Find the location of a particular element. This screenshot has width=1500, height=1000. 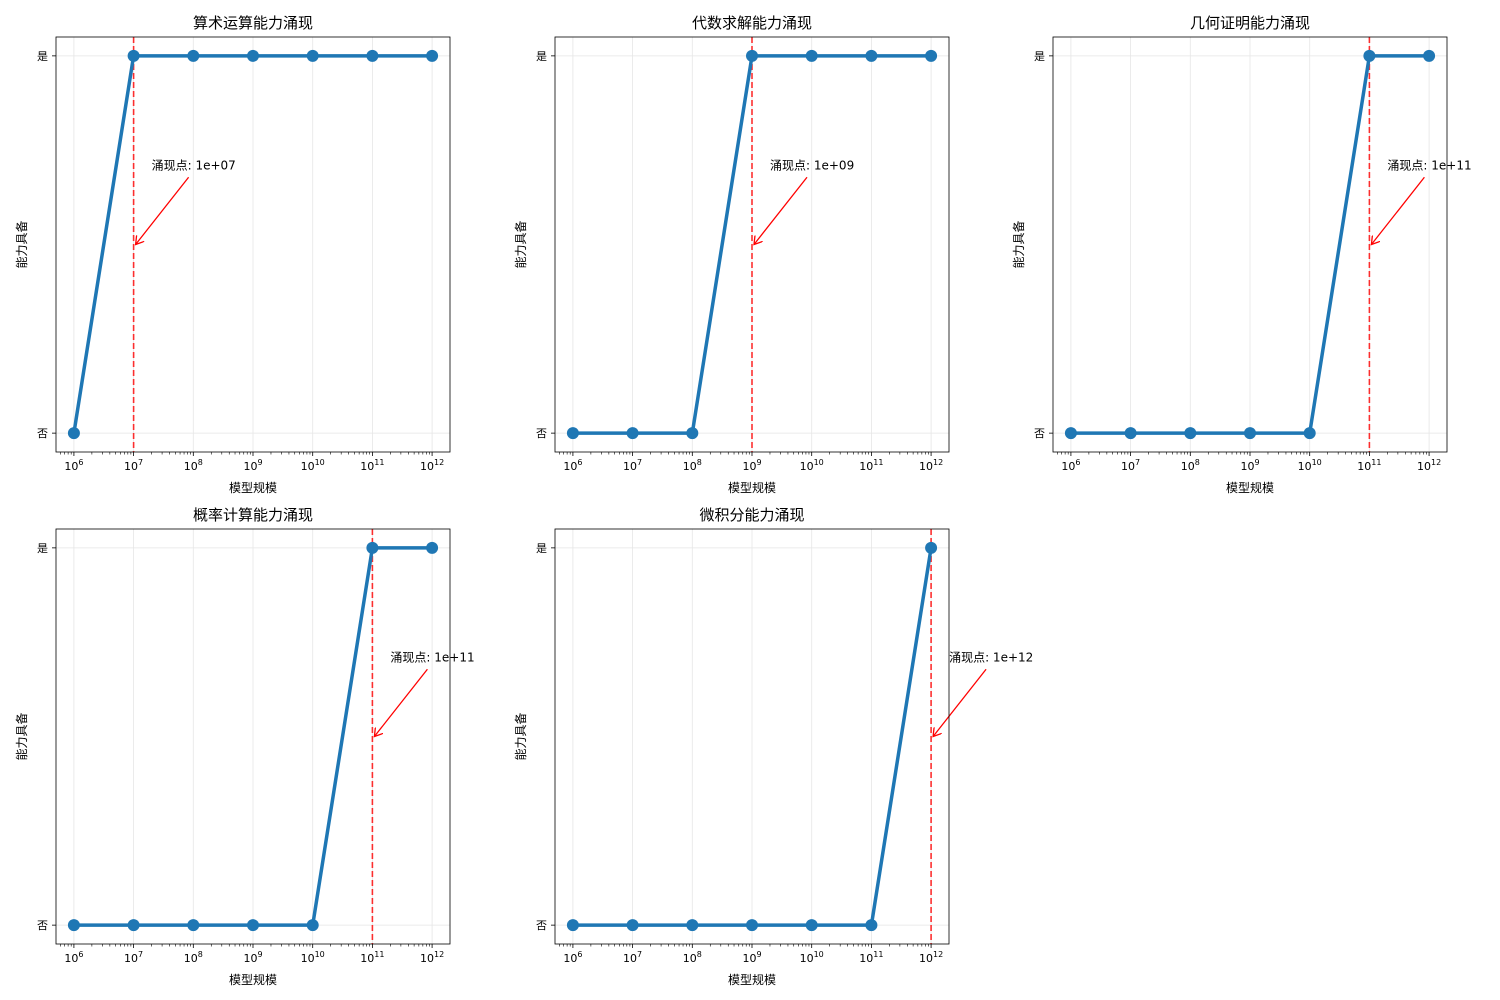

chart-title: 几何证明能力涌现 is located at coordinates (1250, 23).